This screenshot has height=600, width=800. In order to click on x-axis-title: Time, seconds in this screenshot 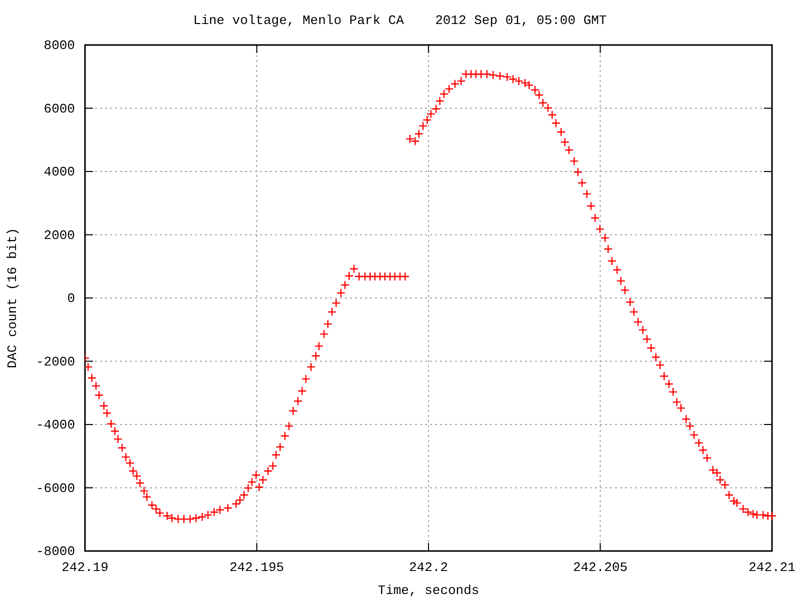, I will do `click(429, 590)`.